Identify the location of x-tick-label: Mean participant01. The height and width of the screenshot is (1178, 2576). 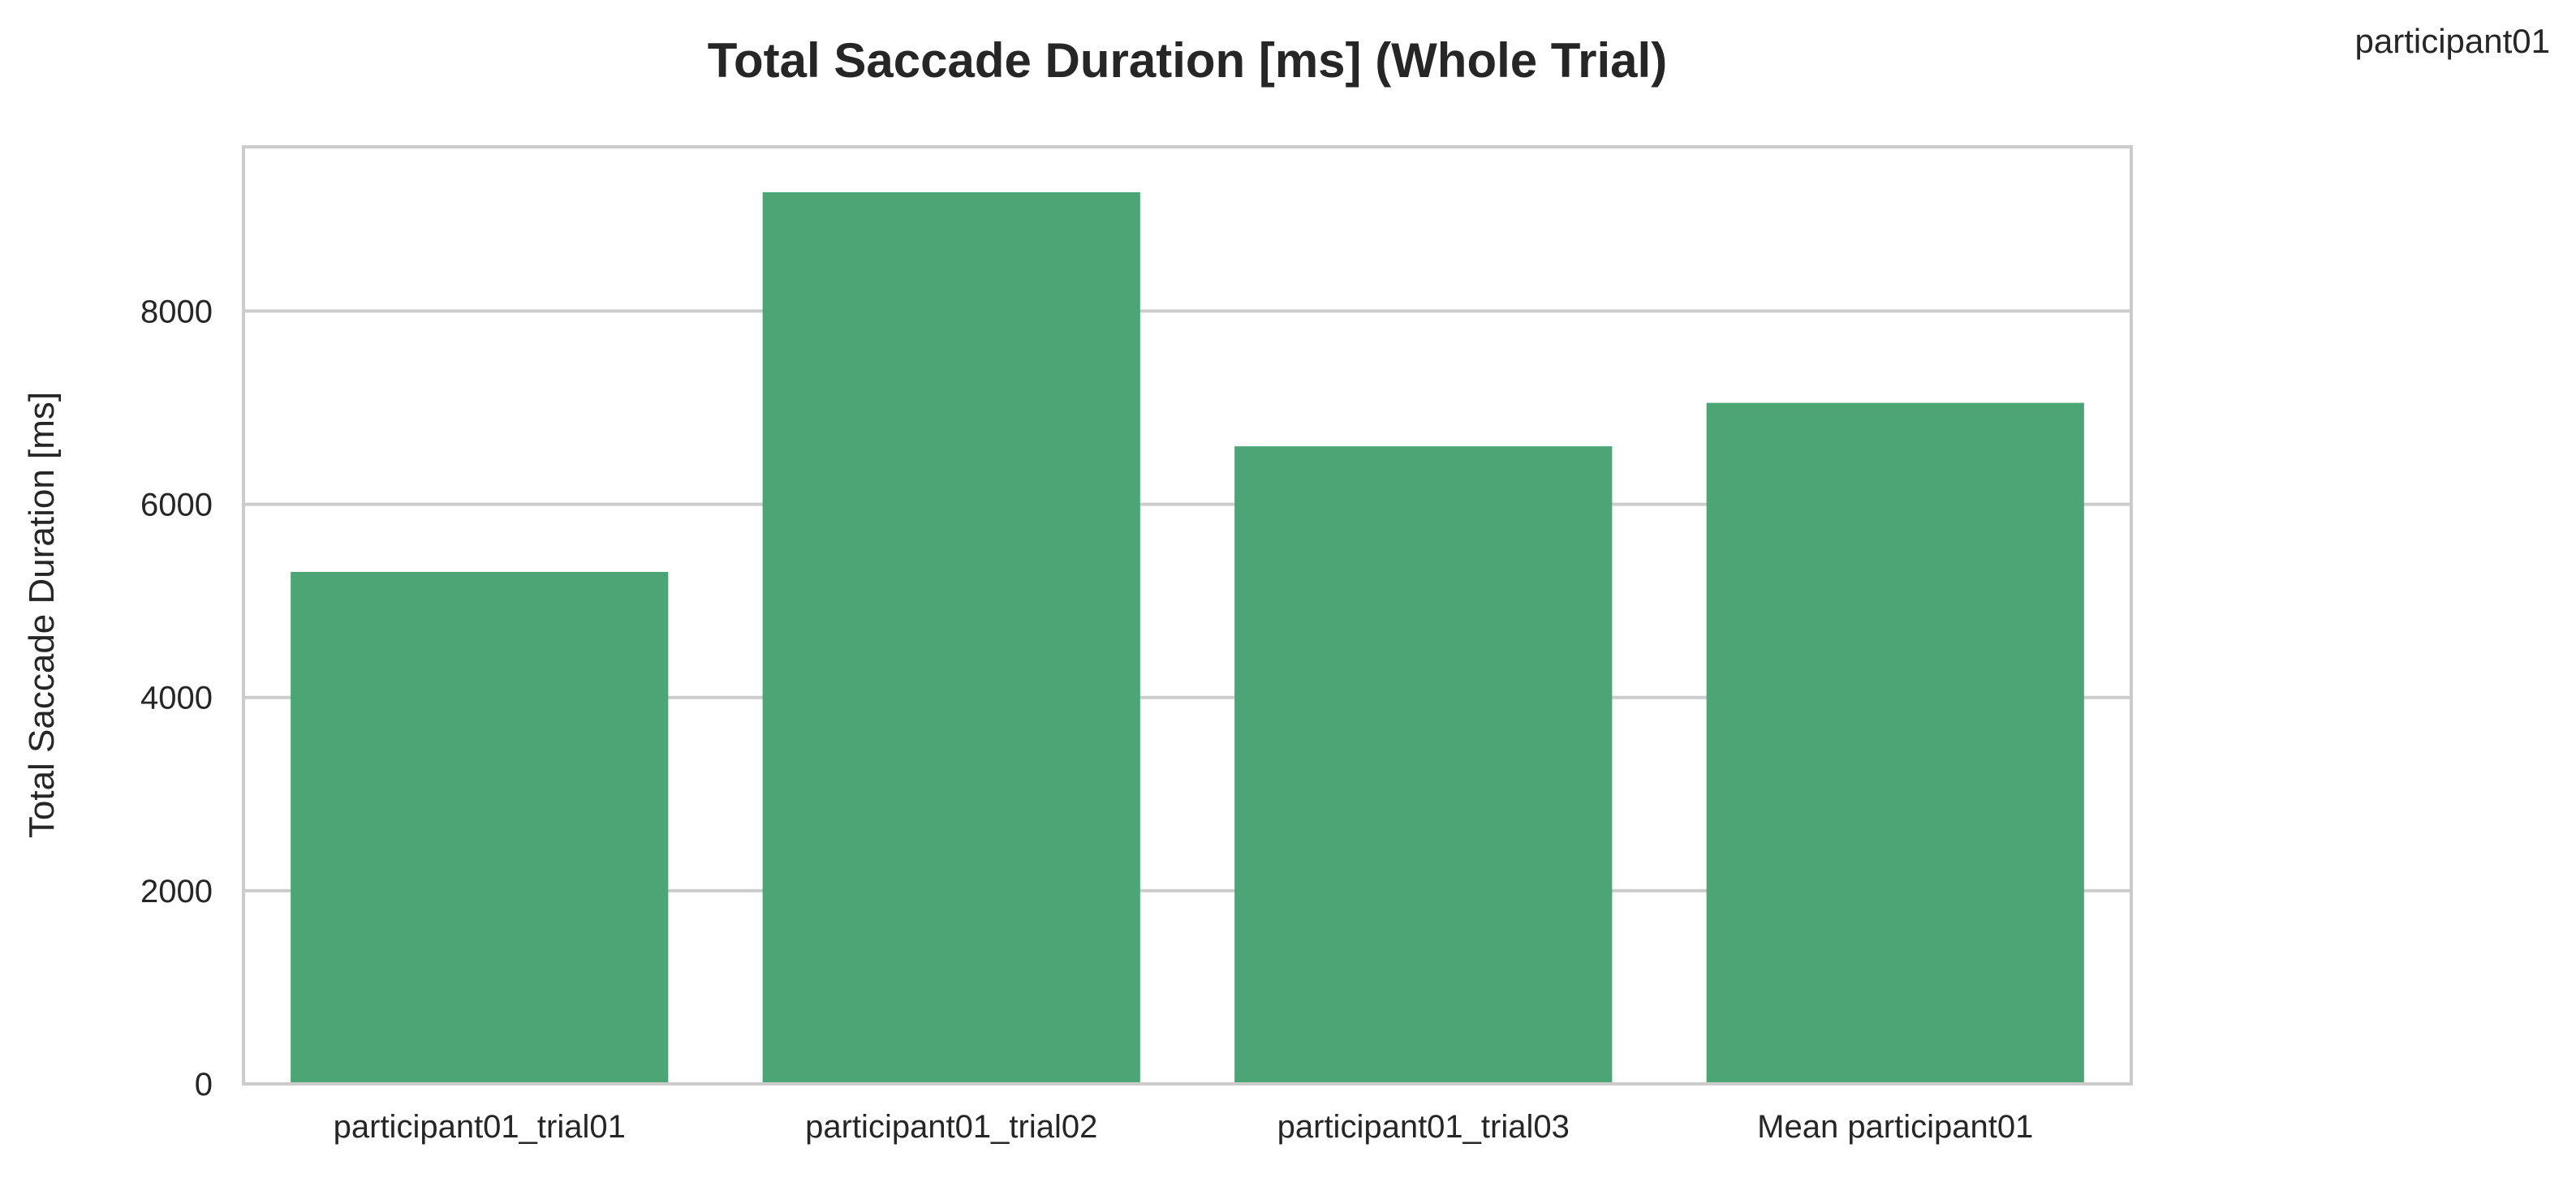
(1895, 1127).